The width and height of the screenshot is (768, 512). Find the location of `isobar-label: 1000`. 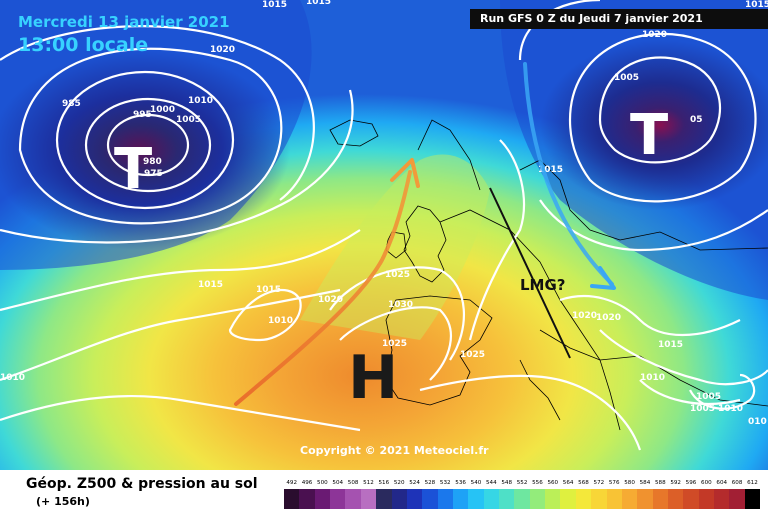

isobar-label: 1000 is located at coordinates (162, 110).